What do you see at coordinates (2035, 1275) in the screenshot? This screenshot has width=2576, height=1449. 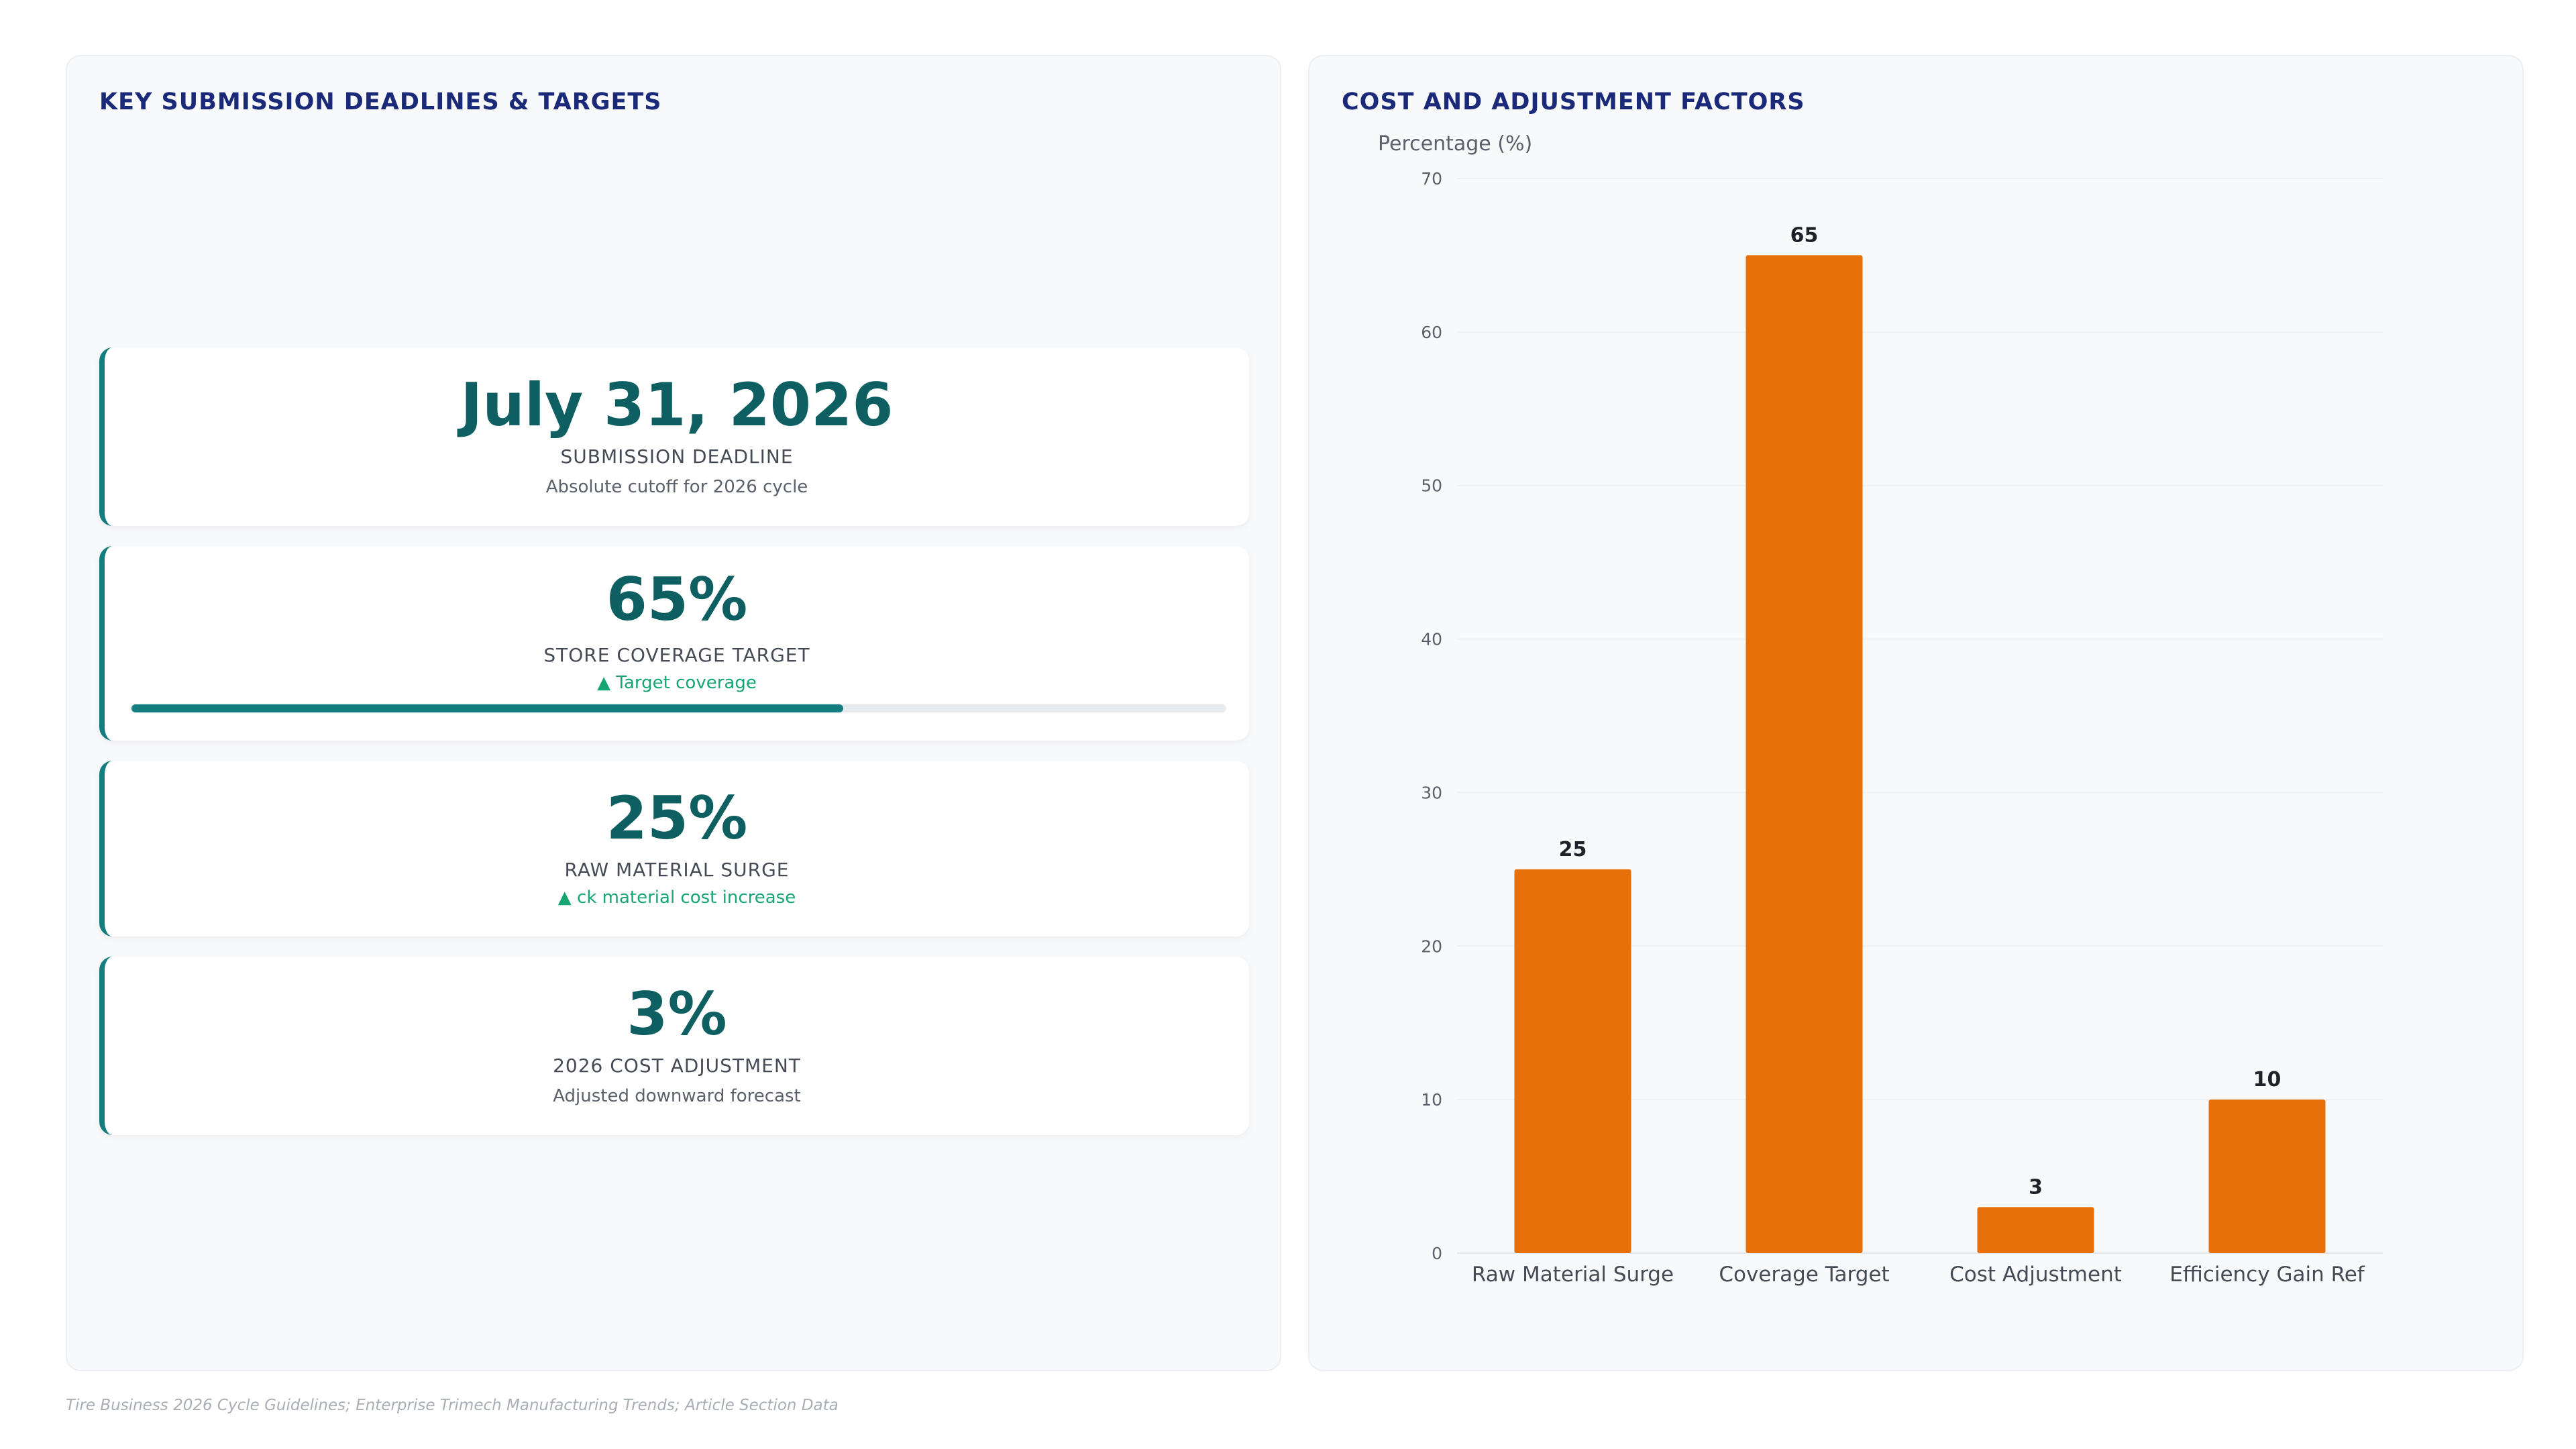 I see `x-tick-label: Cost Adjustment` at bounding box center [2035, 1275].